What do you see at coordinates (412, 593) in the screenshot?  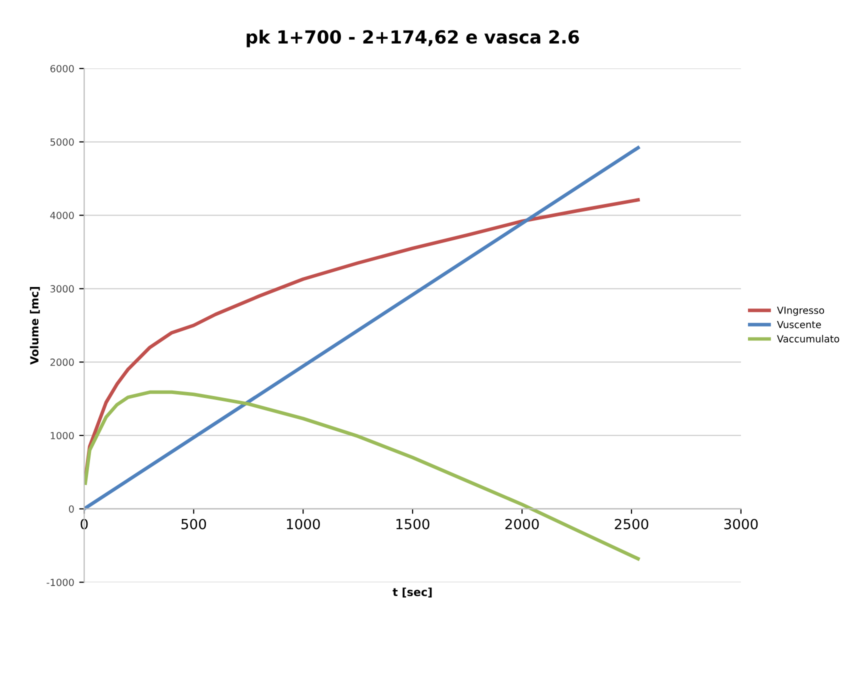 I see `x-axis-title: t [sec]` at bounding box center [412, 593].